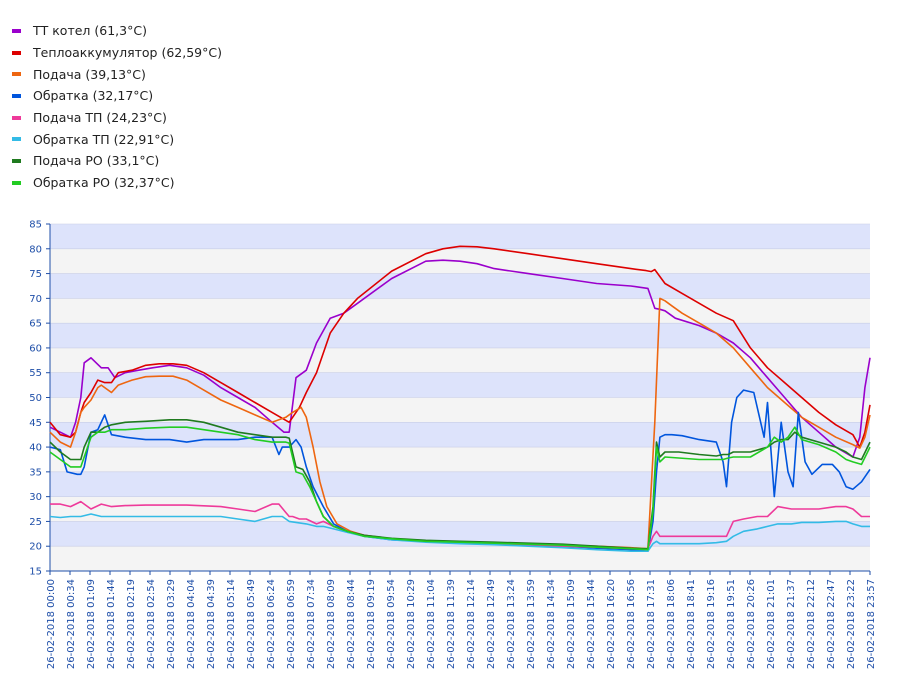 The height and width of the screenshot is (700, 900). Describe the element at coordinates (871, 624) in the screenshot. I see `x-tick-label: 26-02-2018 23:57` at that location.